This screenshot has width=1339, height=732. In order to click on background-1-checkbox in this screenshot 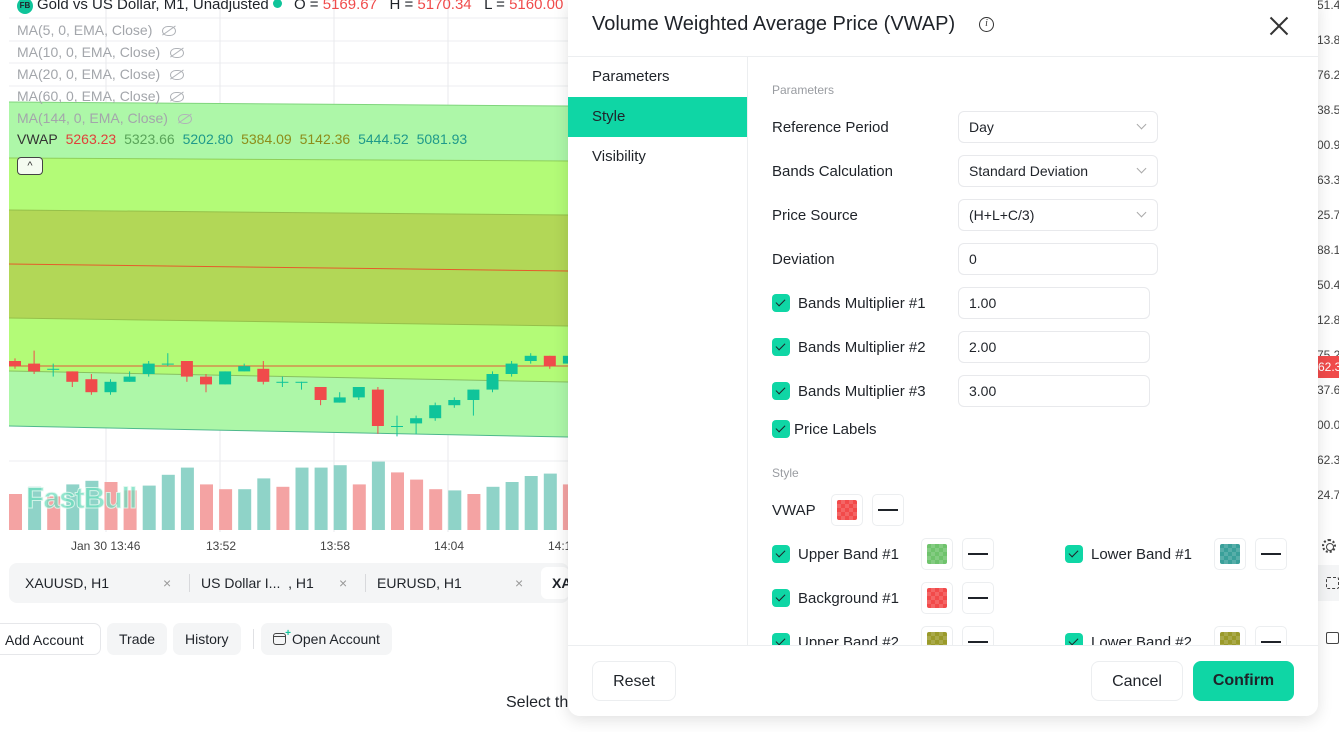, I will do `click(781, 598)`.